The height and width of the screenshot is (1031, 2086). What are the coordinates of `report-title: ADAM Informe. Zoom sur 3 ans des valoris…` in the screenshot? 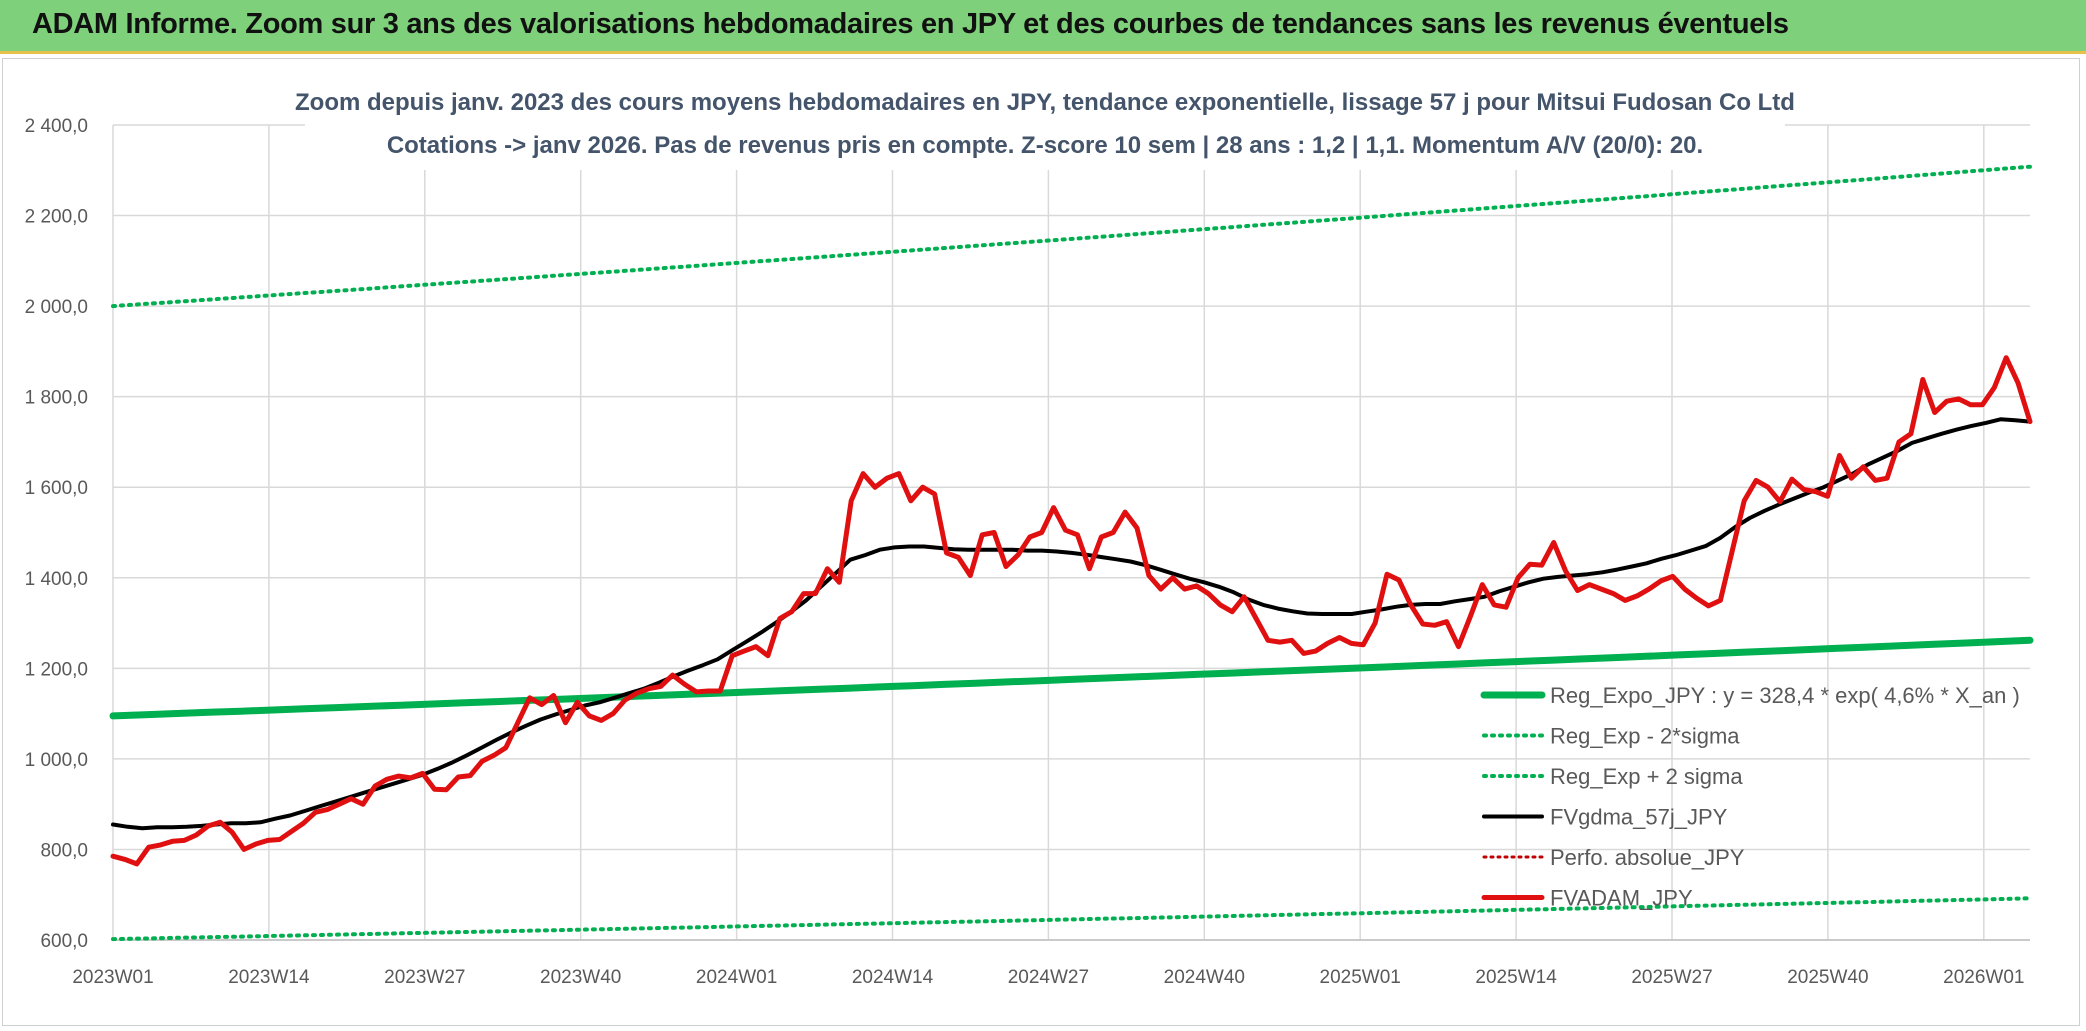 It's located at (910, 24).